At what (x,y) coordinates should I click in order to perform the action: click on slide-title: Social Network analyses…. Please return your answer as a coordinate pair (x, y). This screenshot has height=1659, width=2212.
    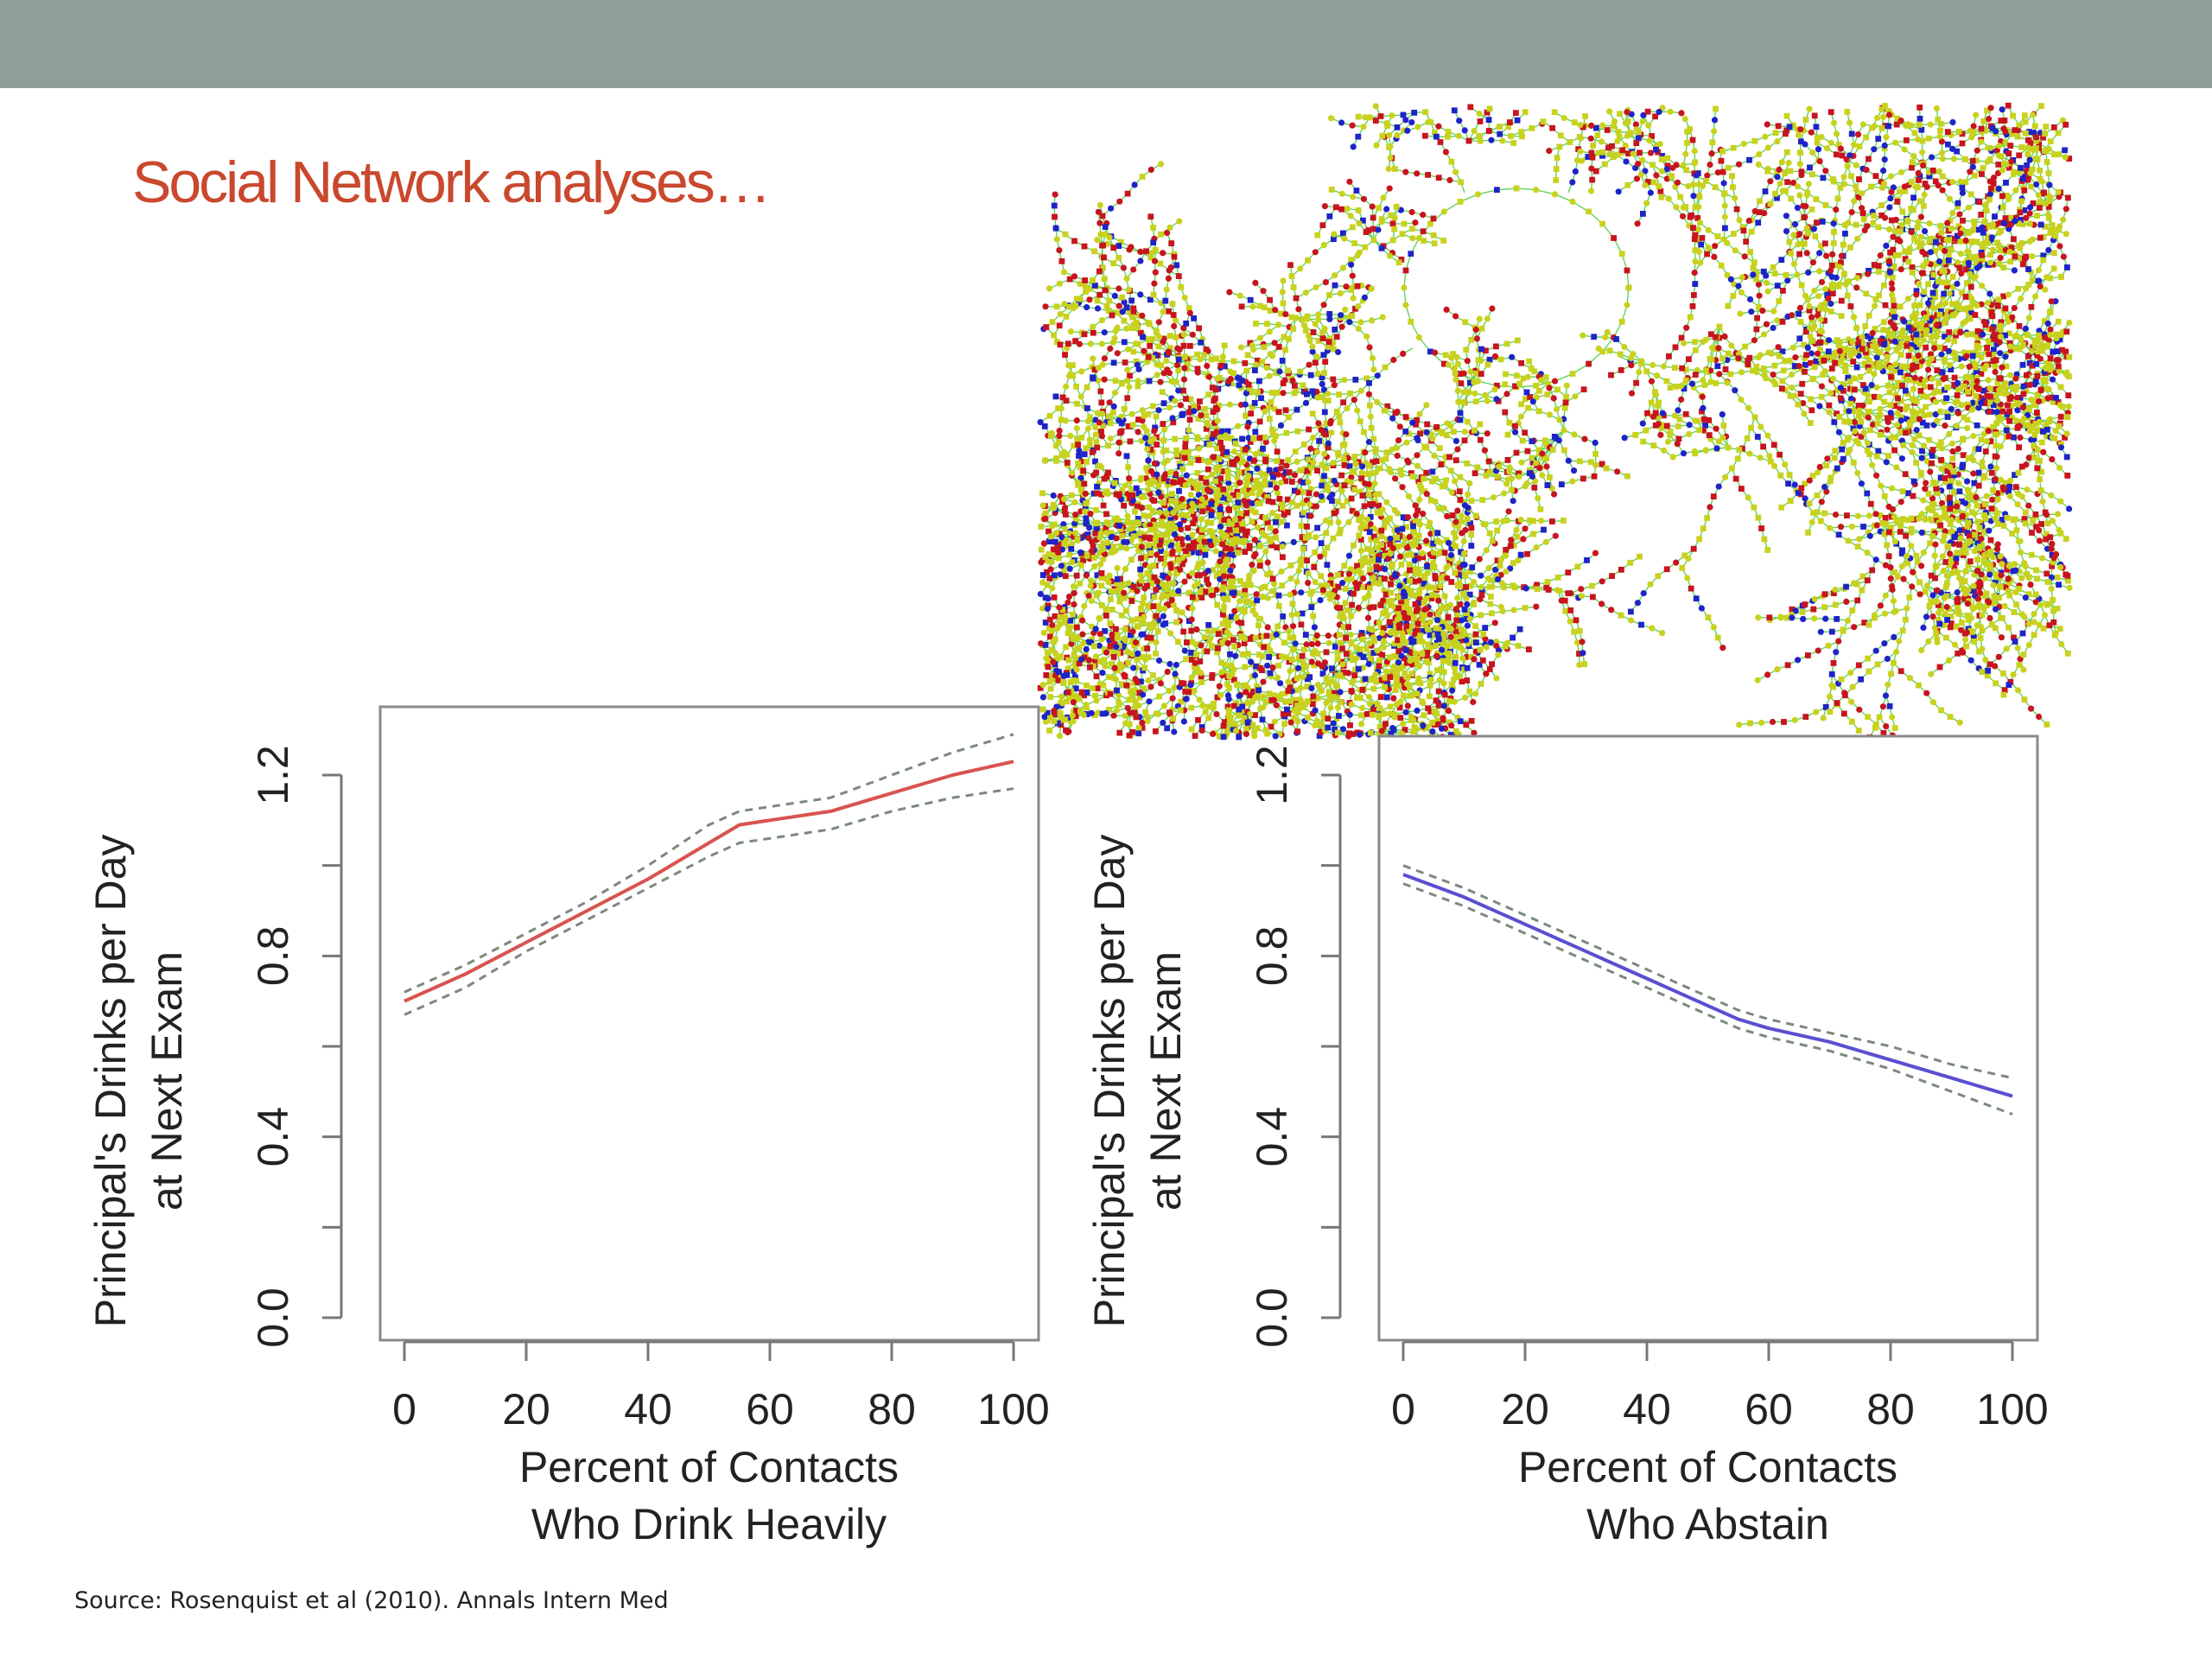
    Looking at the image, I should click on (452, 182).